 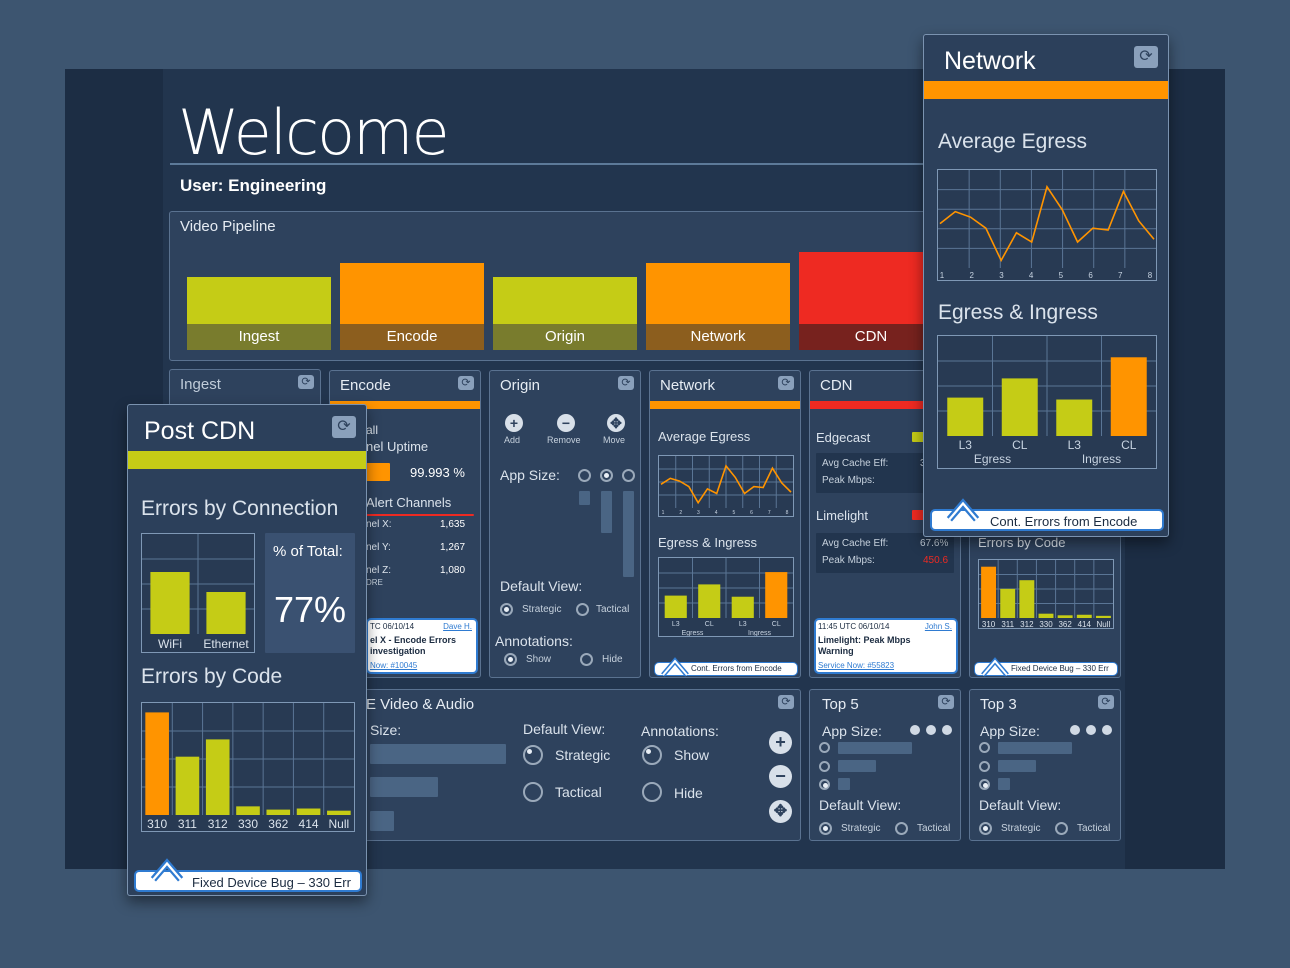 I want to click on add-label: Add, so click(x=512, y=440).